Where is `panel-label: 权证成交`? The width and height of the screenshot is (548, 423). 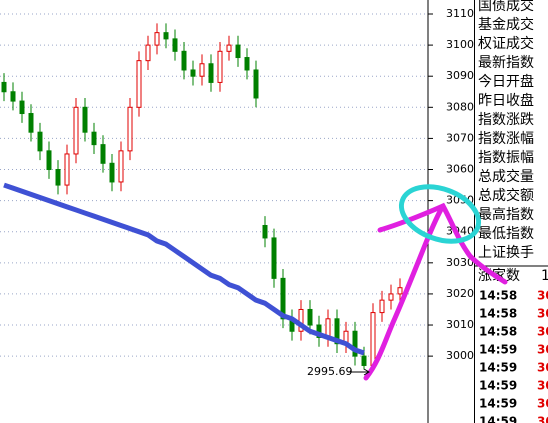 panel-label: 权证成交 is located at coordinates (506, 43).